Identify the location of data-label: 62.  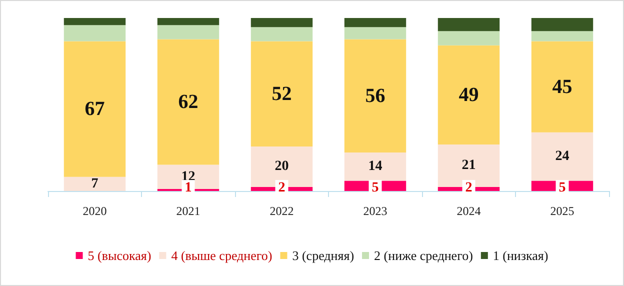
(188, 101).